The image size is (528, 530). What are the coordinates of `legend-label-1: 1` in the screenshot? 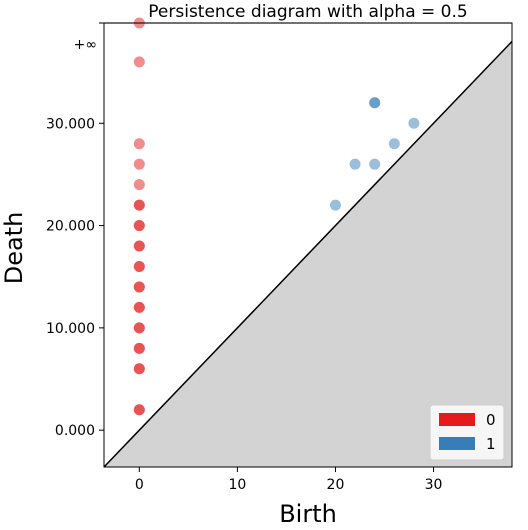 It's located at (491, 444).